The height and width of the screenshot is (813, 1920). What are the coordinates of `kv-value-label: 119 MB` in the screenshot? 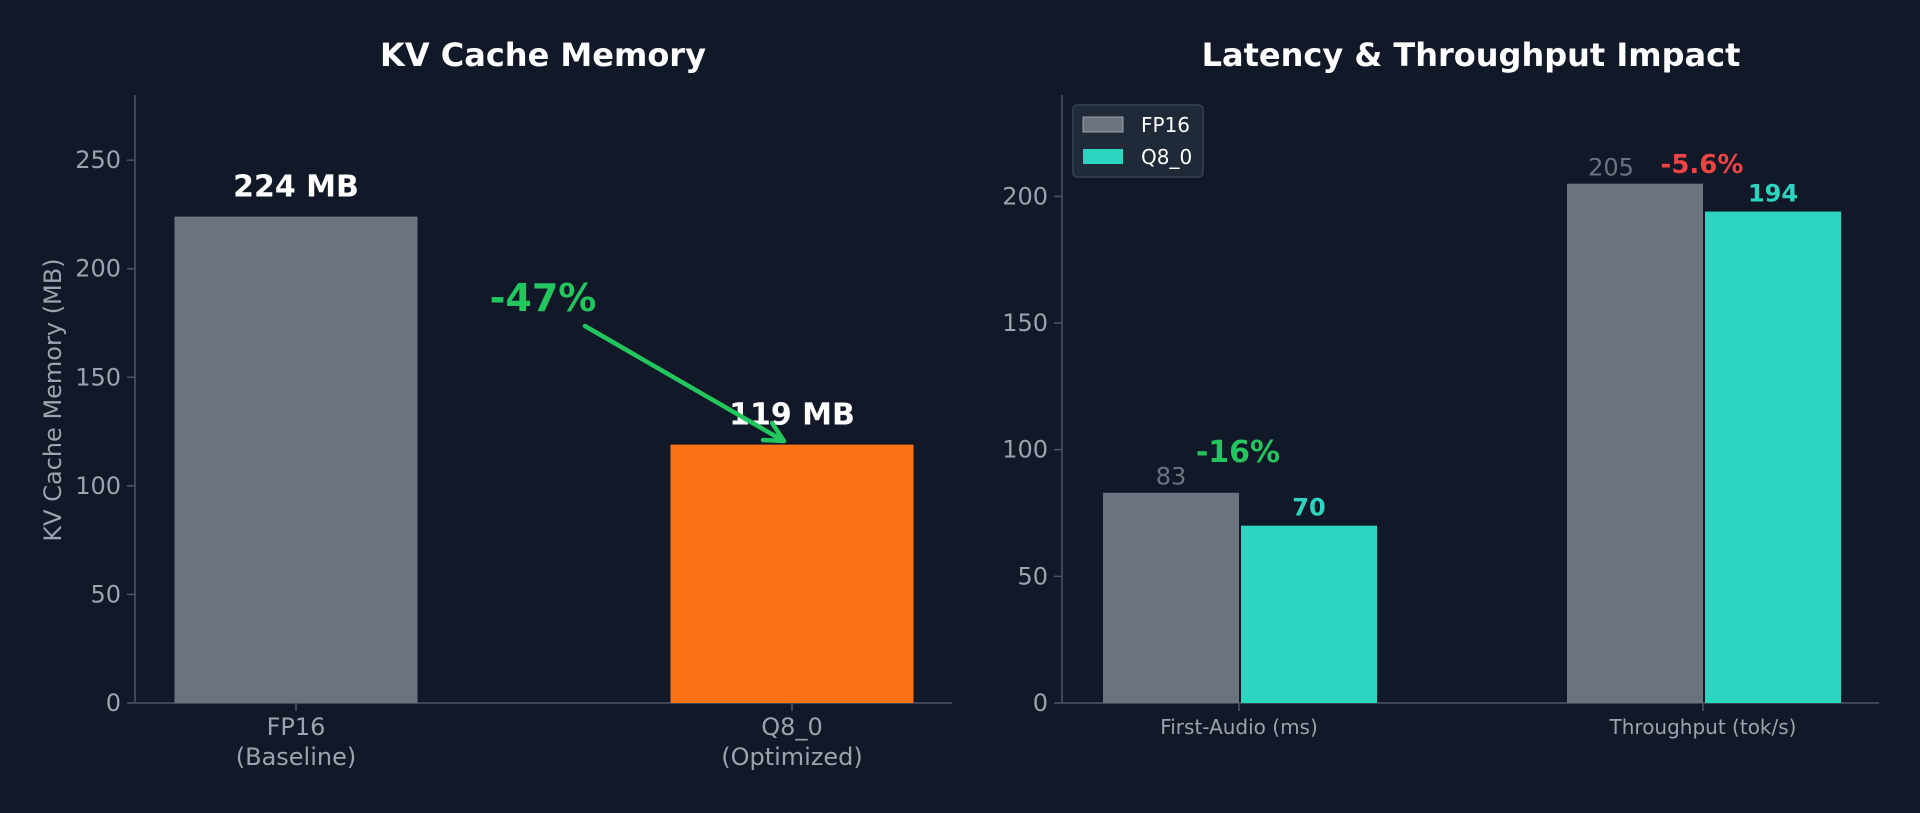 It's located at (792, 415).